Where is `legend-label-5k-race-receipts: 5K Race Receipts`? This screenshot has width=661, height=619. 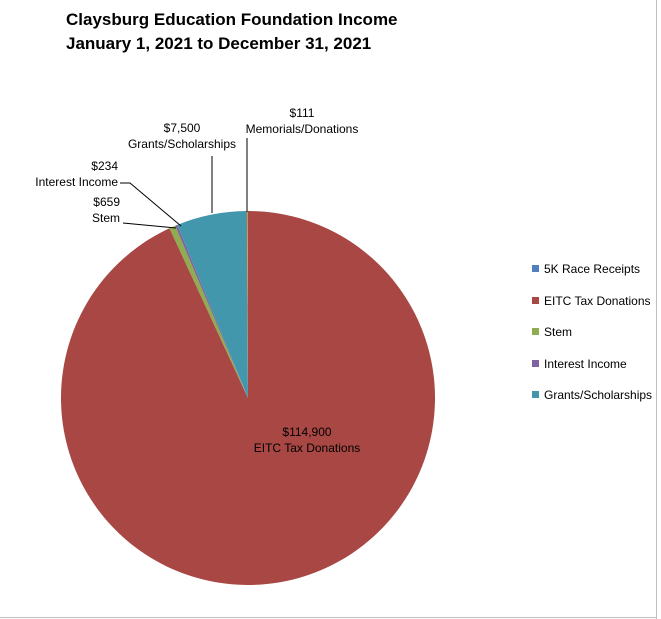 legend-label-5k-race-receipts: 5K Race Receipts is located at coordinates (592, 269).